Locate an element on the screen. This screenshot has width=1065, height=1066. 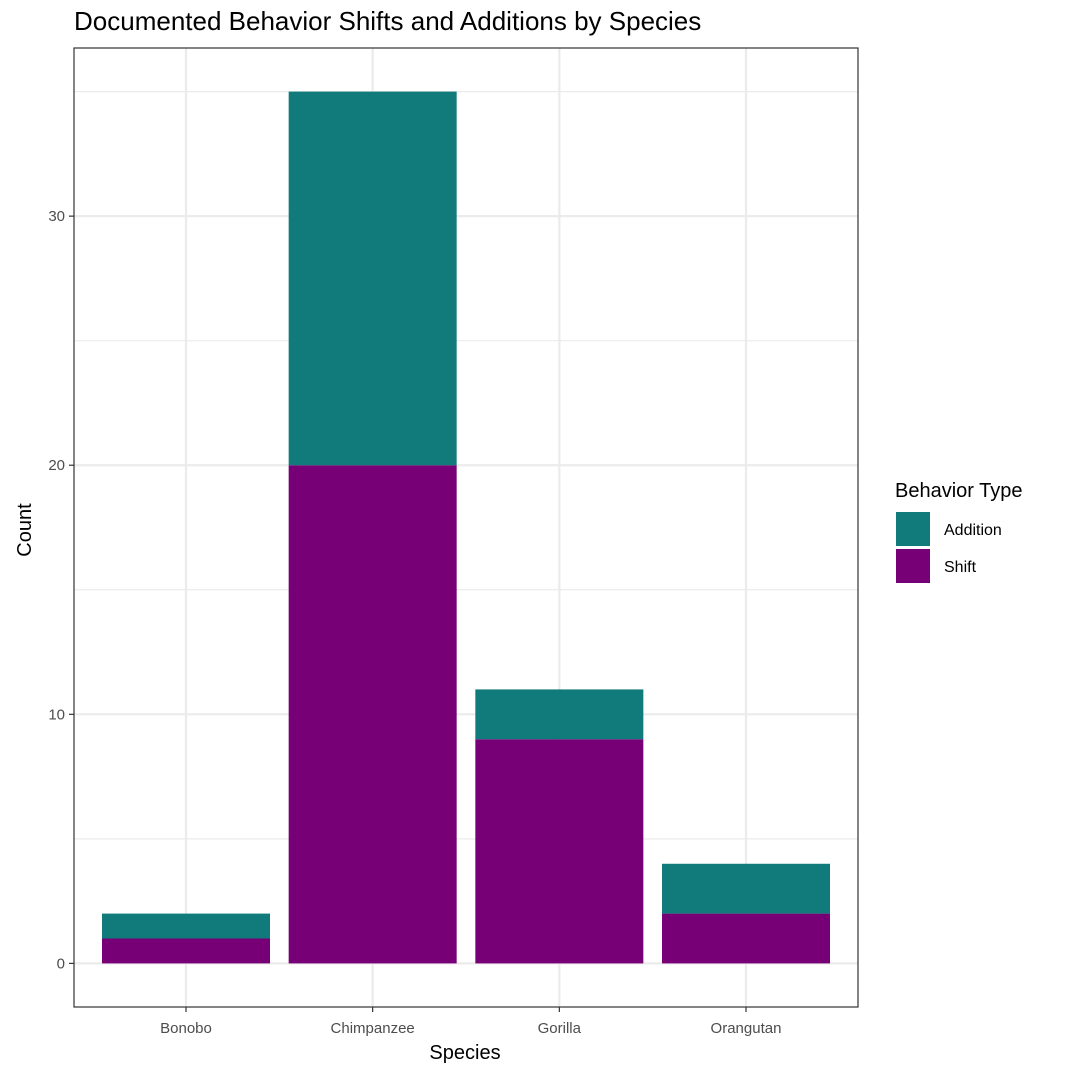
y-axis: 0 10 20 30 is located at coordinates (61, 590).